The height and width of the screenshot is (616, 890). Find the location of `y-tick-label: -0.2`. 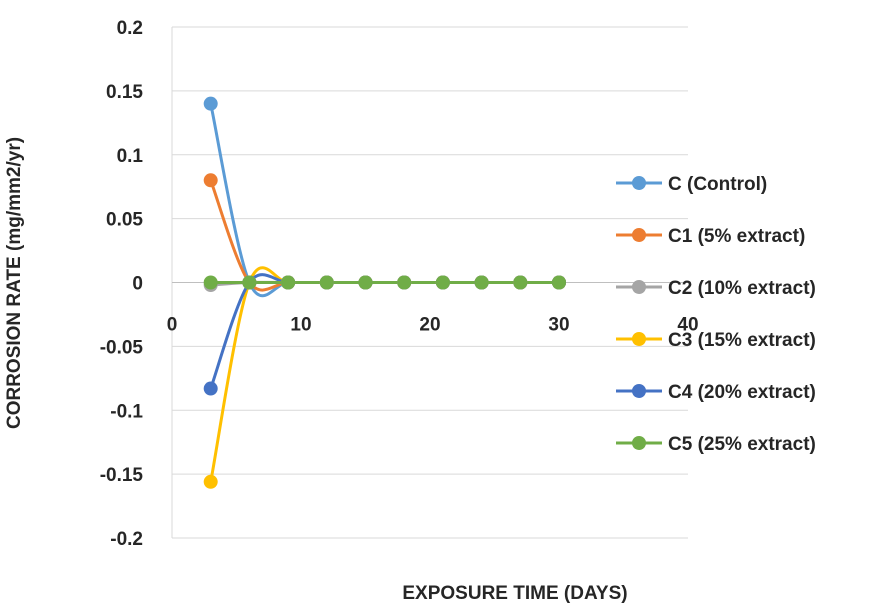

y-tick-label: -0.2 is located at coordinates (126, 539).